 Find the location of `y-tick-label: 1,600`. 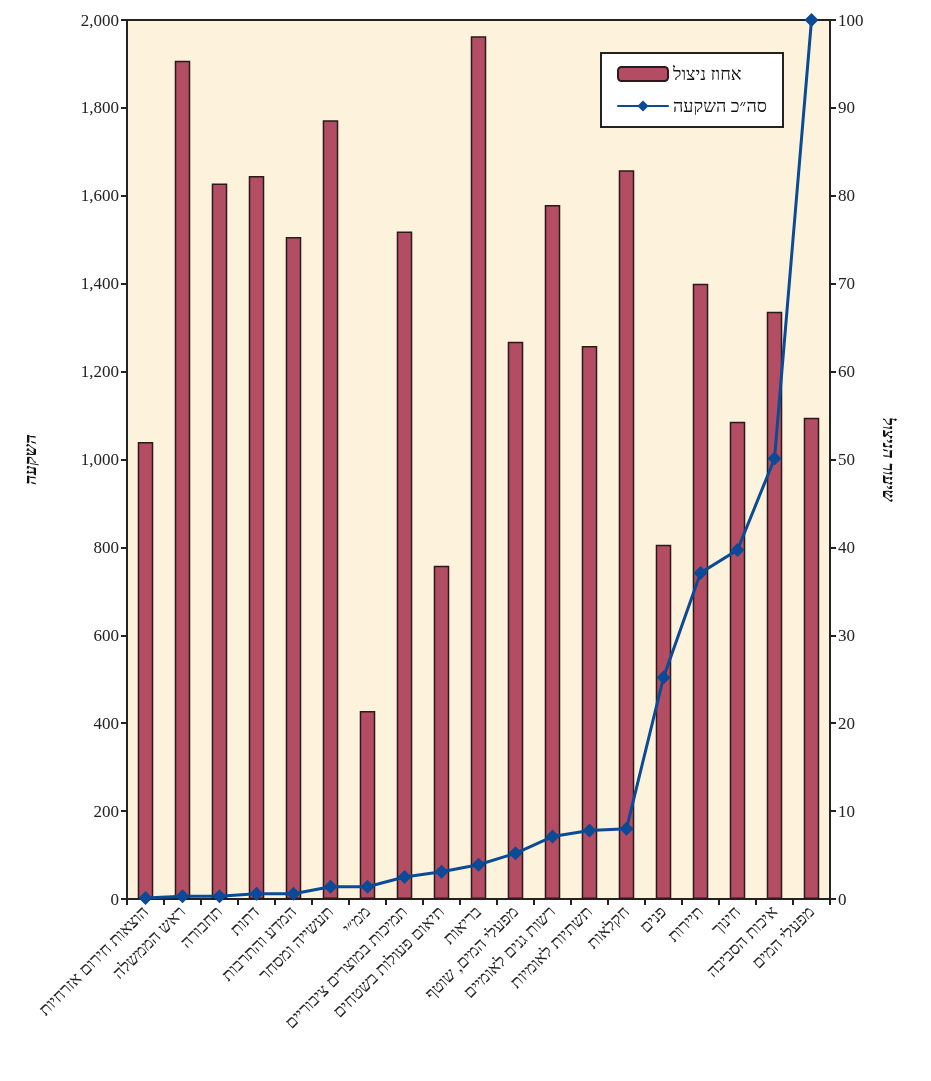

y-tick-label: 1,600 is located at coordinates (99, 196).